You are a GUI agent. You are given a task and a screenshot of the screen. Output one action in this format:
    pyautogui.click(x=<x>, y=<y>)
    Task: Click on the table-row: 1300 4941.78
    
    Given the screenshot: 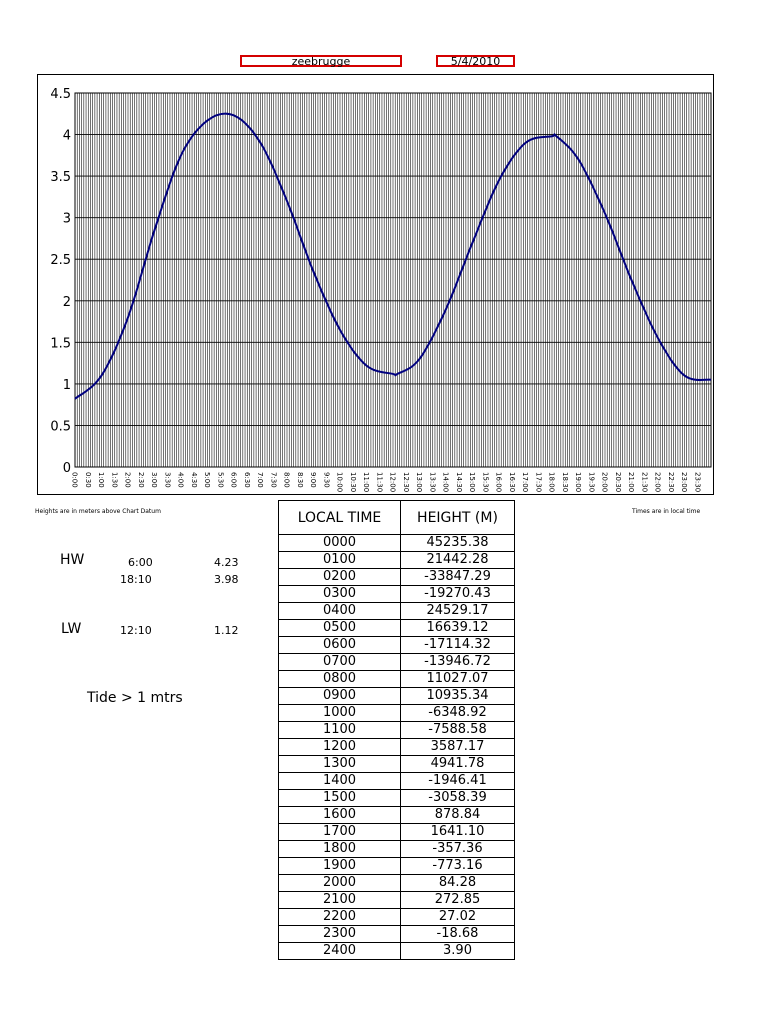 What is the action you would take?
    pyautogui.click(x=396, y=764)
    